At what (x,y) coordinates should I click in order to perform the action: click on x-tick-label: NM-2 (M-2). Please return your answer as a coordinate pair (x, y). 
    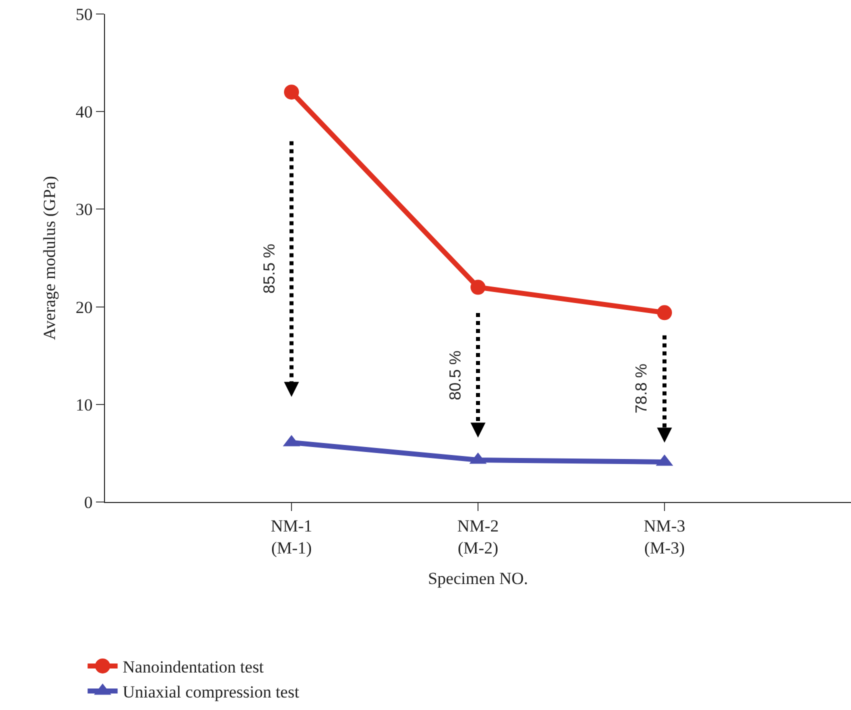
    Looking at the image, I should click on (478, 537).